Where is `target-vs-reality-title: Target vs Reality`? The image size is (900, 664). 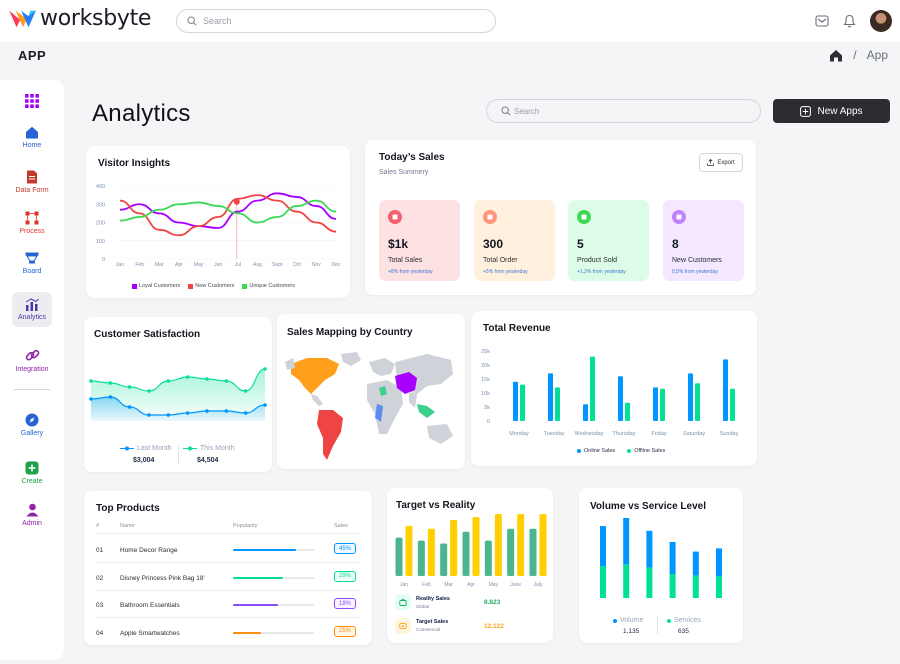
target-vs-reality-title: Target vs Reality is located at coordinates (436, 505).